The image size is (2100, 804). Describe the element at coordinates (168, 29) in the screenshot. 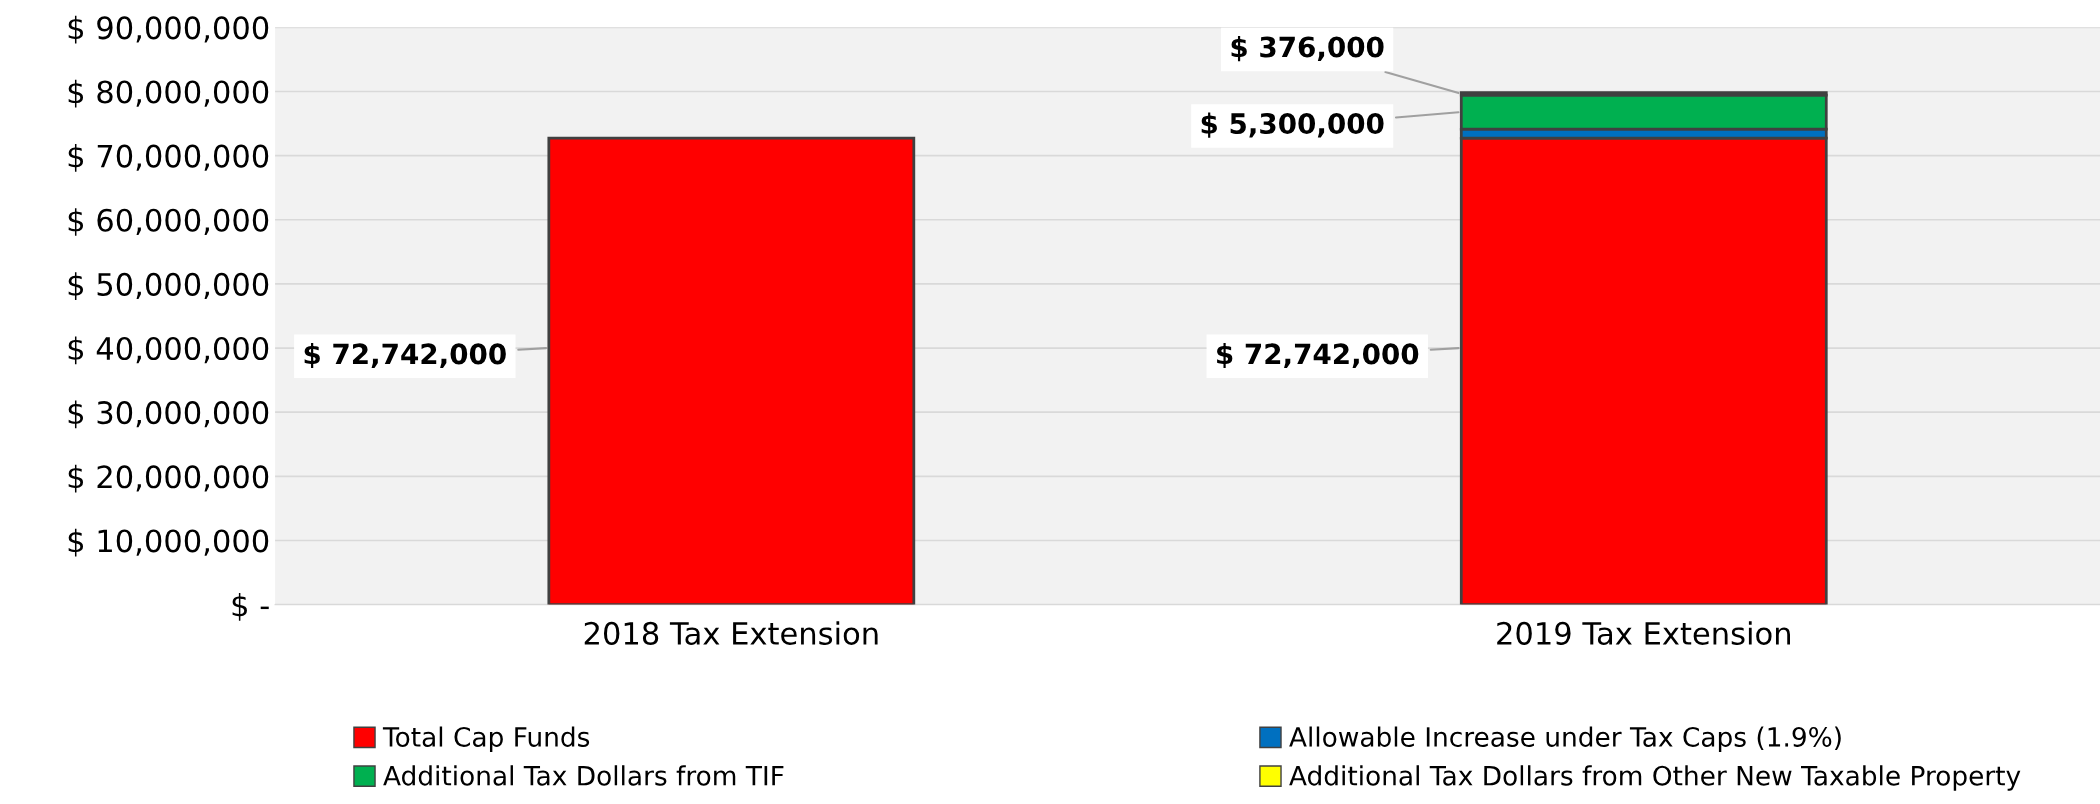

I see `y-tick-label: $ 90,000,000` at that location.